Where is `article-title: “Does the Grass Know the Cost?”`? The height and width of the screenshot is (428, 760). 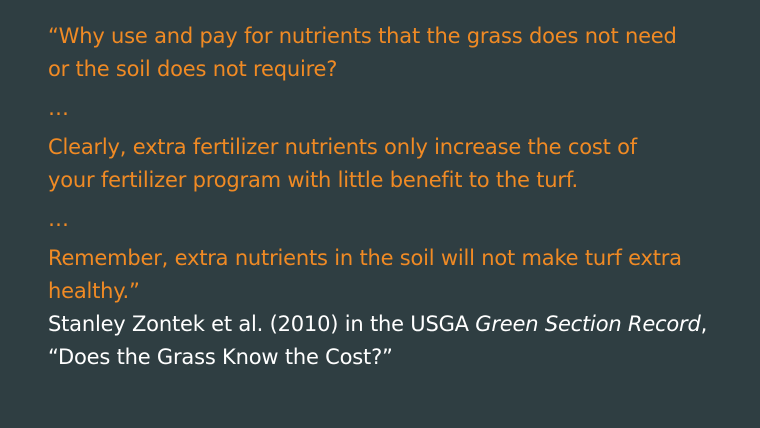 article-title: “Does the Grass Know the Cost?” is located at coordinates (220, 357).